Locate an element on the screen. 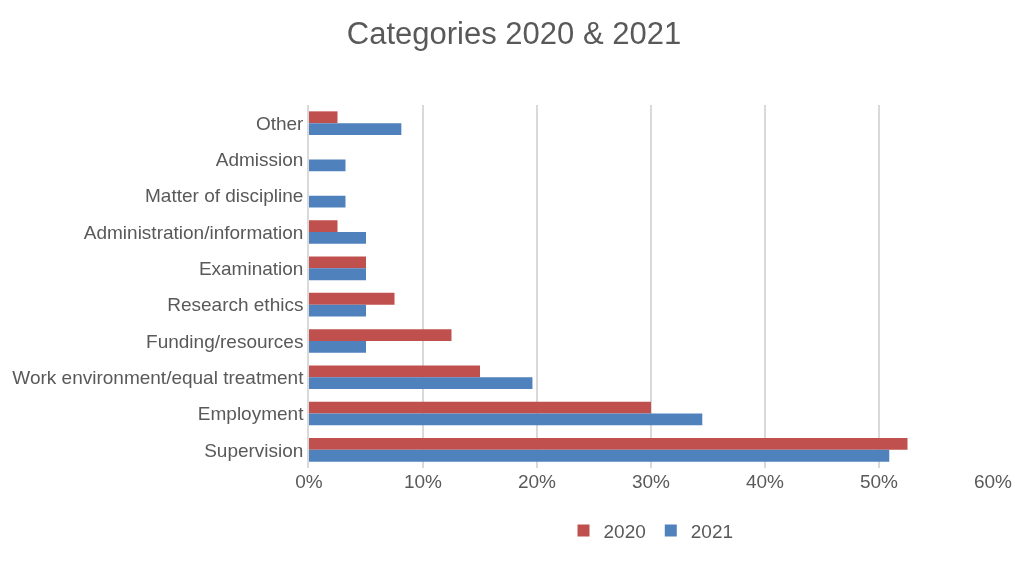 This screenshot has width=1028, height=562. y-tick-label: Matter of discipline is located at coordinates (224, 196).